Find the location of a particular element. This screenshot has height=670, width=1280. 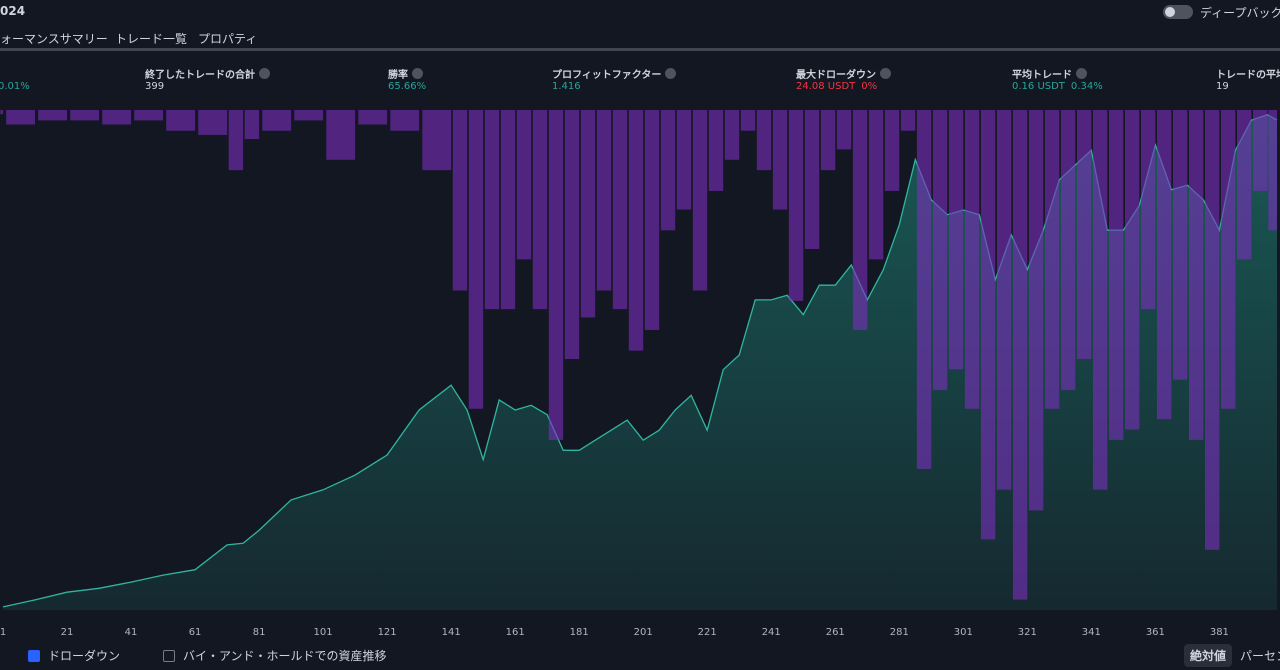

stat-label: 勝率 is located at coordinates (405, 73).